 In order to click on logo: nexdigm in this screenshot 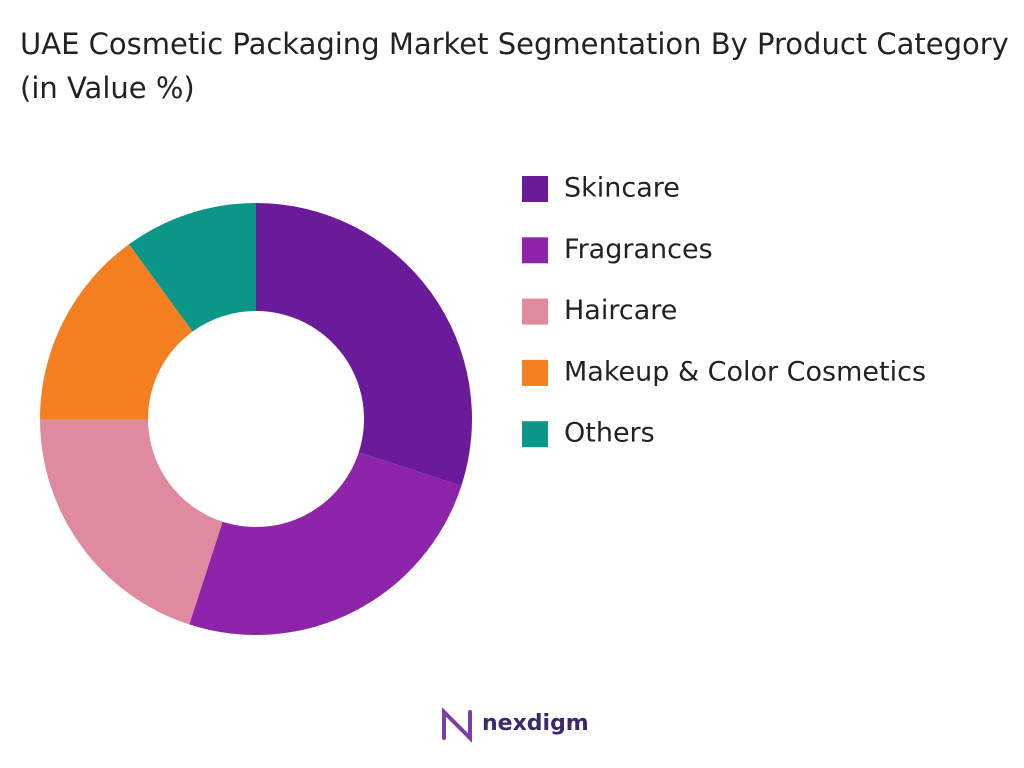, I will do `click(515, 725)`.